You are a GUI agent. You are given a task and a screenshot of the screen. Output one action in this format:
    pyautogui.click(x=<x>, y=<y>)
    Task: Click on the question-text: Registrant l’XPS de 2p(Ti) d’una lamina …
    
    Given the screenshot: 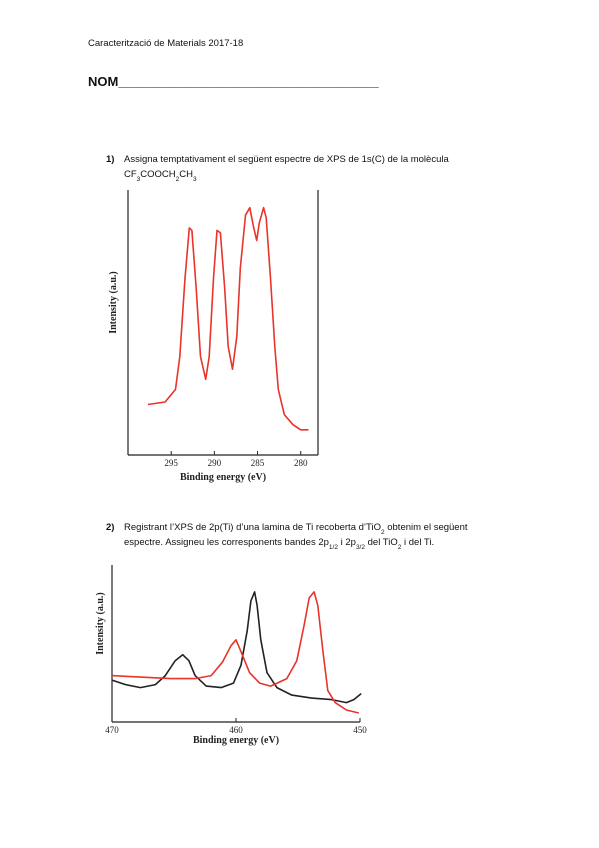 What is the action you would take?
    pyautogui.click(x=296, y=529)
    